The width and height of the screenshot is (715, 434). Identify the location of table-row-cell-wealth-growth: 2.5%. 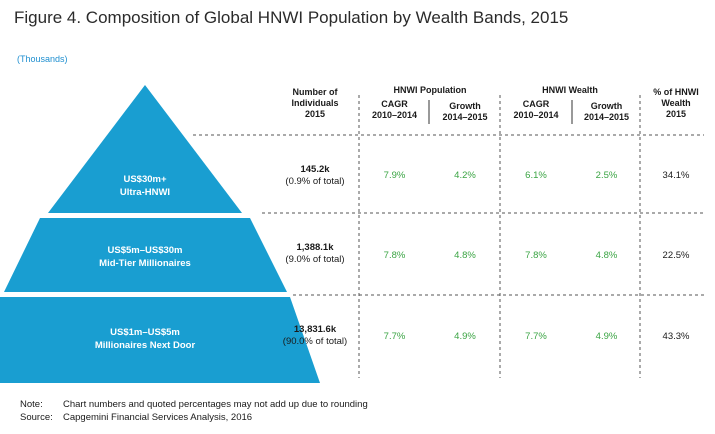
(606, 175).